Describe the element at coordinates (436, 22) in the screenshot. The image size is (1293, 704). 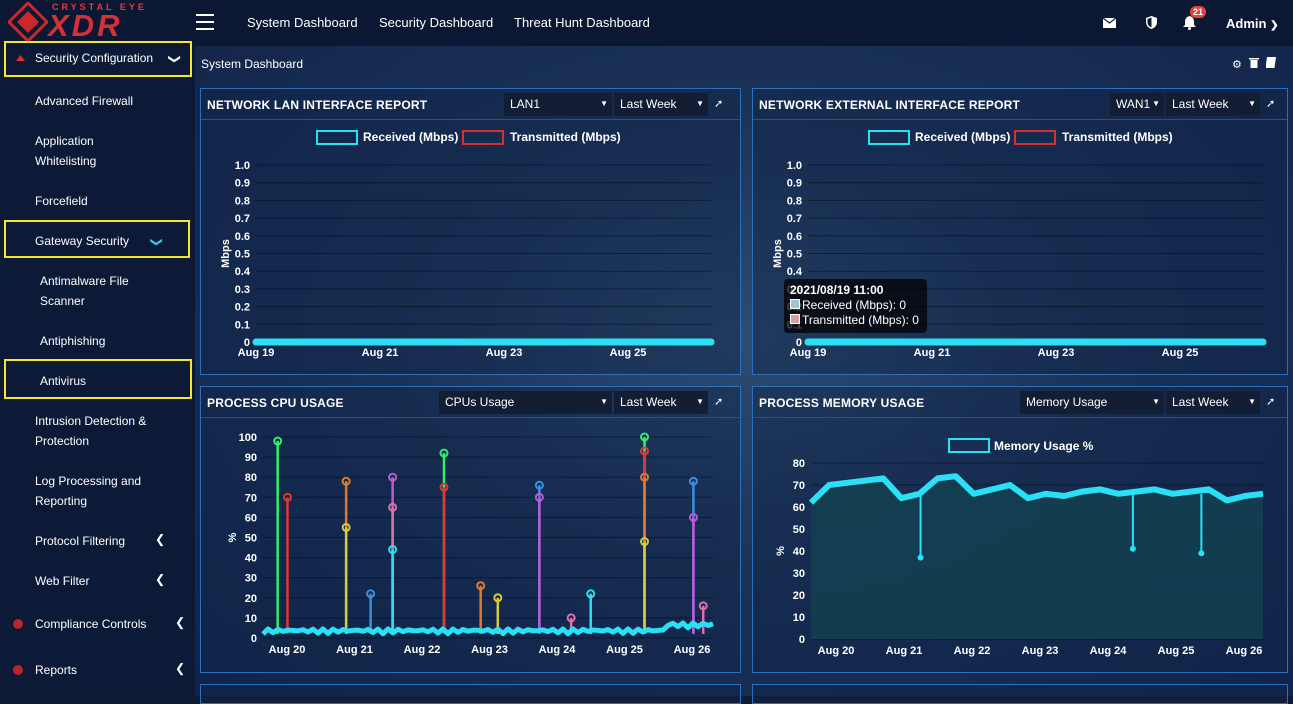
I see `nav-security-dashboard: Security Dashboard` at that location.